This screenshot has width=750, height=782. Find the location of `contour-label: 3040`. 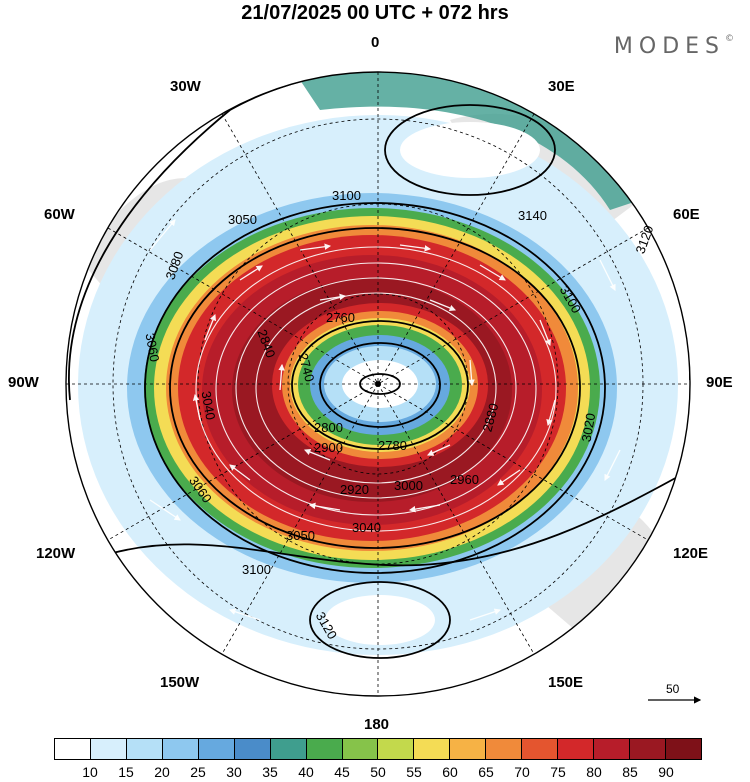

contour-label: 3040 is located at coordinates (366, 527).